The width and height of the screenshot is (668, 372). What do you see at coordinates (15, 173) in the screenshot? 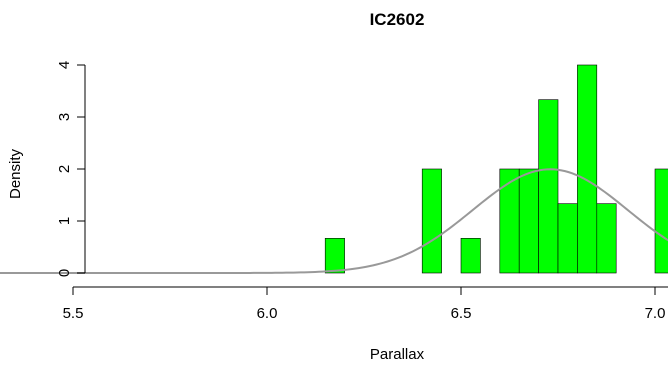
I see `y-axis-label: Density` at bounding box center [15, 173].